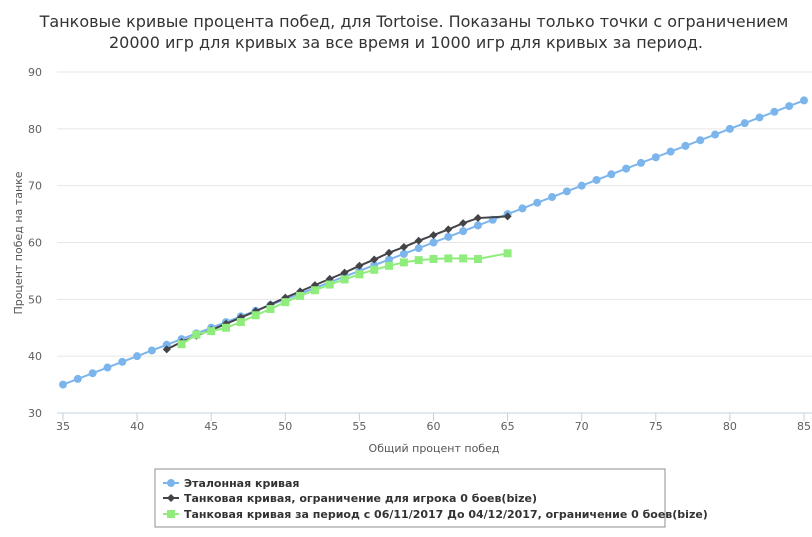 The width and height of the screenshot is (812, 537). Describe the element at coordinates (434, 448) in the screenshot. I see `x-axis-title: Общий процент побед` at that location.